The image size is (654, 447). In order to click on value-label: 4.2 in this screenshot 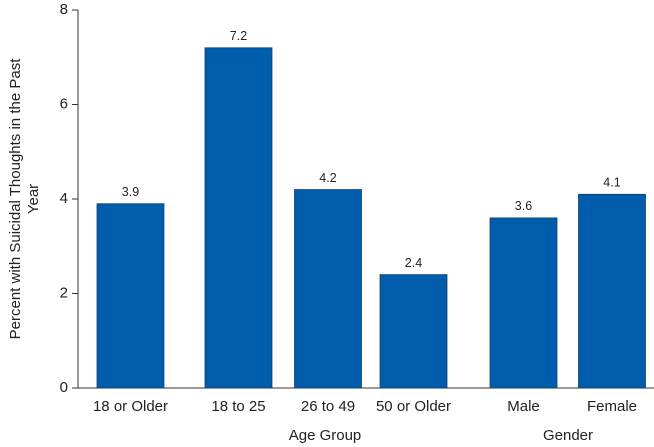, I will do `click(327, 178)`.